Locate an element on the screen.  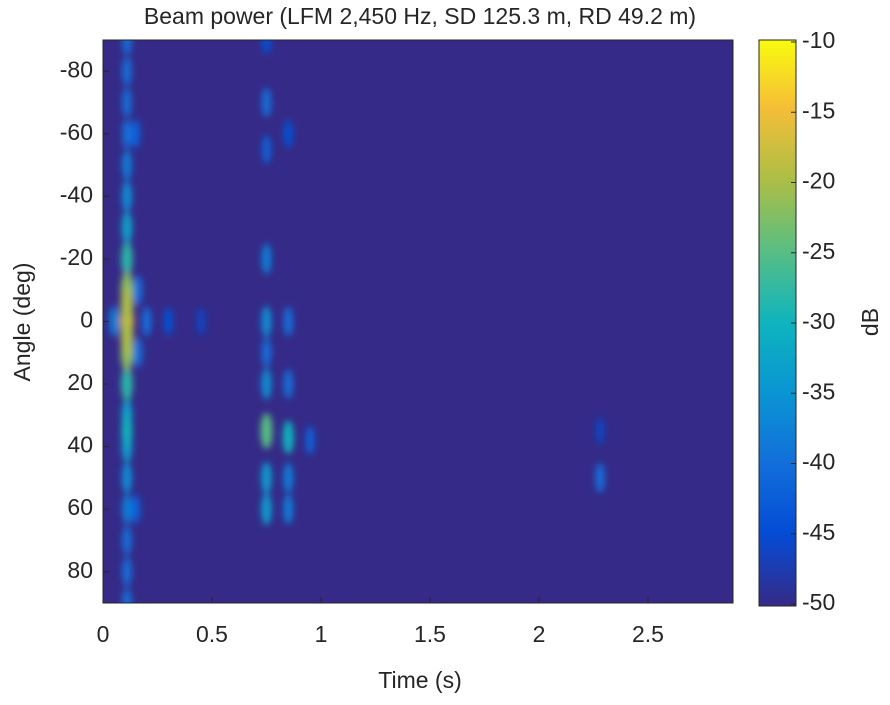
y-tick-label: -60 is located at coordinates (76, 132).